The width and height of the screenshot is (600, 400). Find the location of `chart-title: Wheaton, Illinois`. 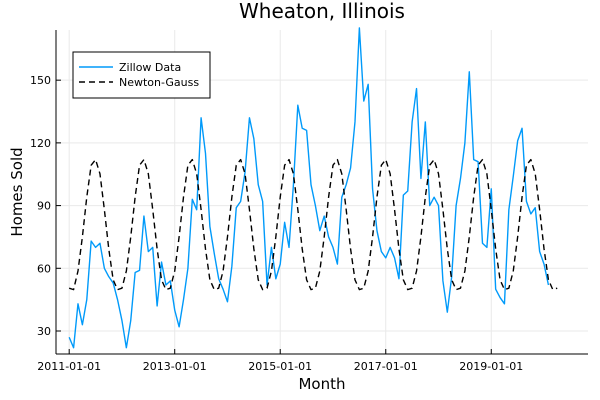

chart-title: Wheaton, Illinois is located at coordinates (322, 11).